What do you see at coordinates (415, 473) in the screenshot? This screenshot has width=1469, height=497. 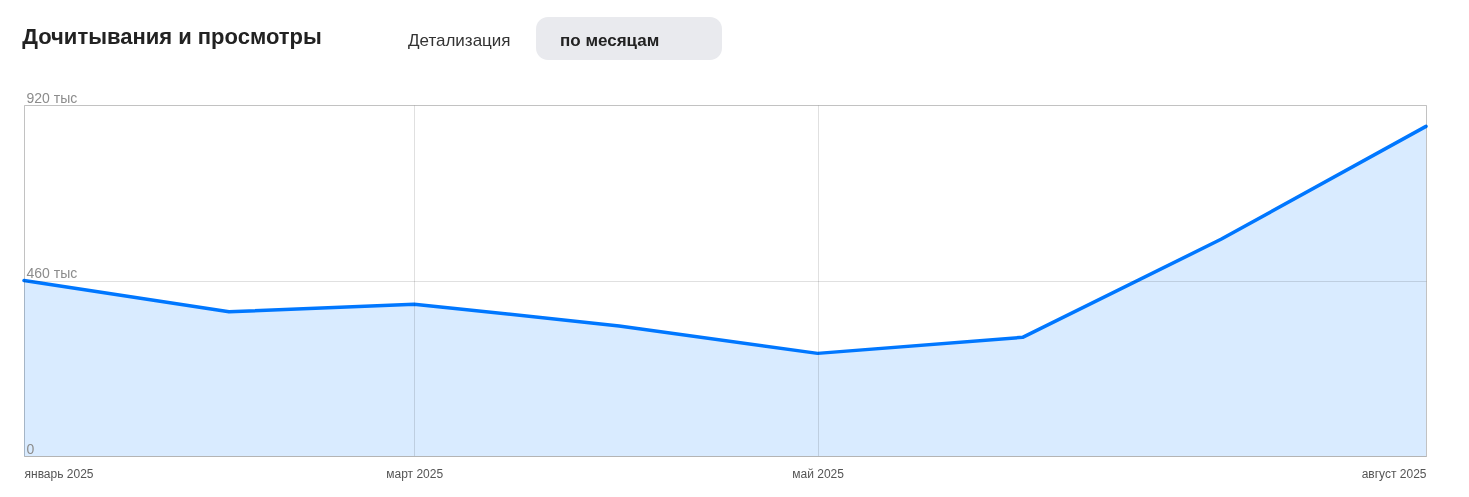 I see `x-tick-label: март 2025` at bounding box center [415, 473].